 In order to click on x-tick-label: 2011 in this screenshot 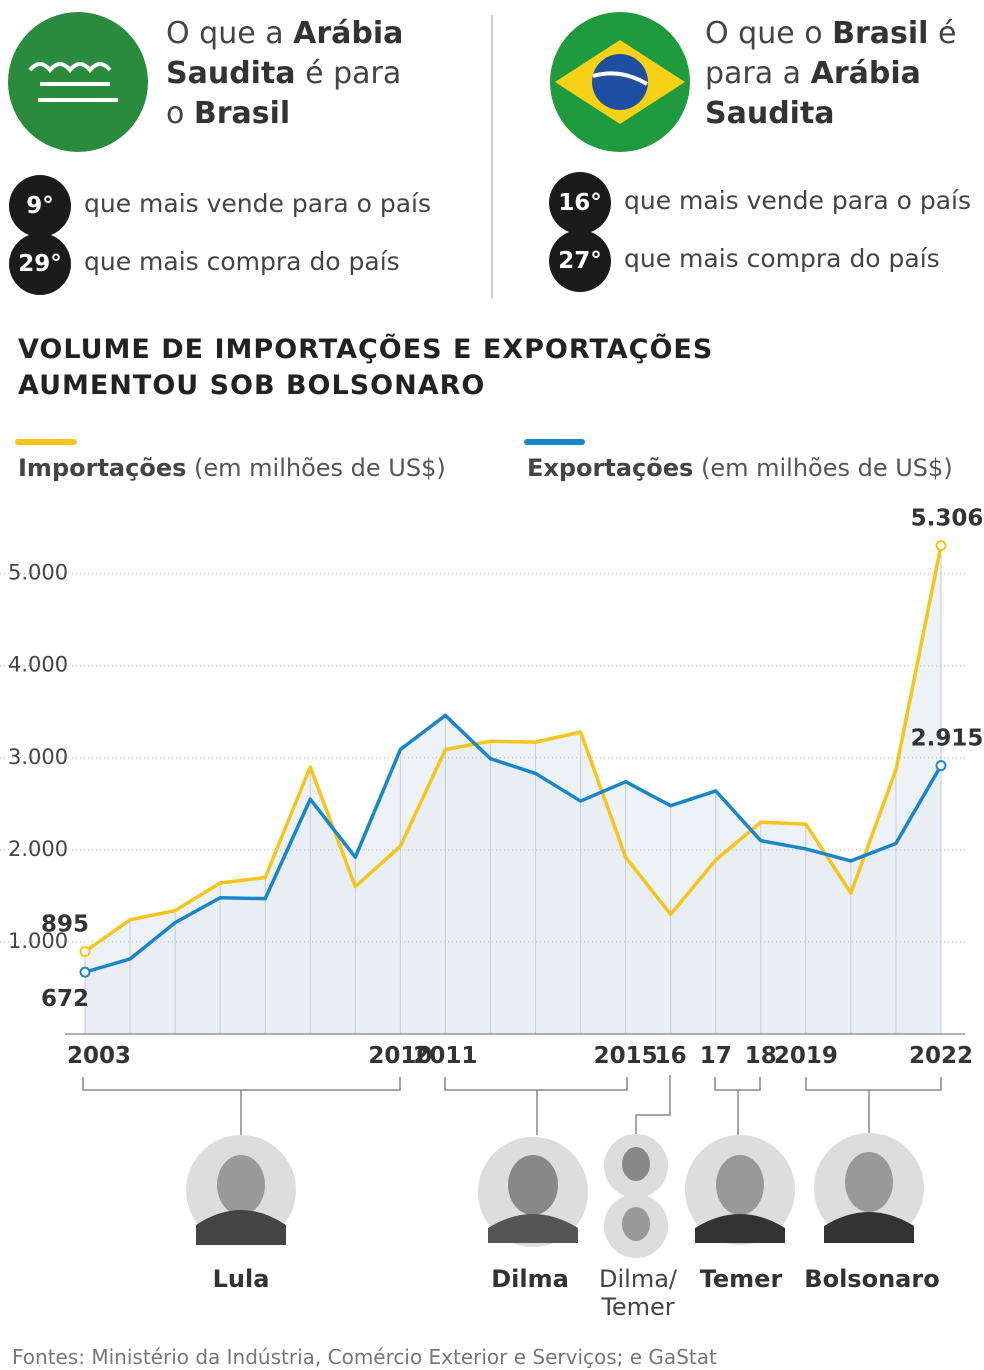, I will do `click(445, 1056)`.